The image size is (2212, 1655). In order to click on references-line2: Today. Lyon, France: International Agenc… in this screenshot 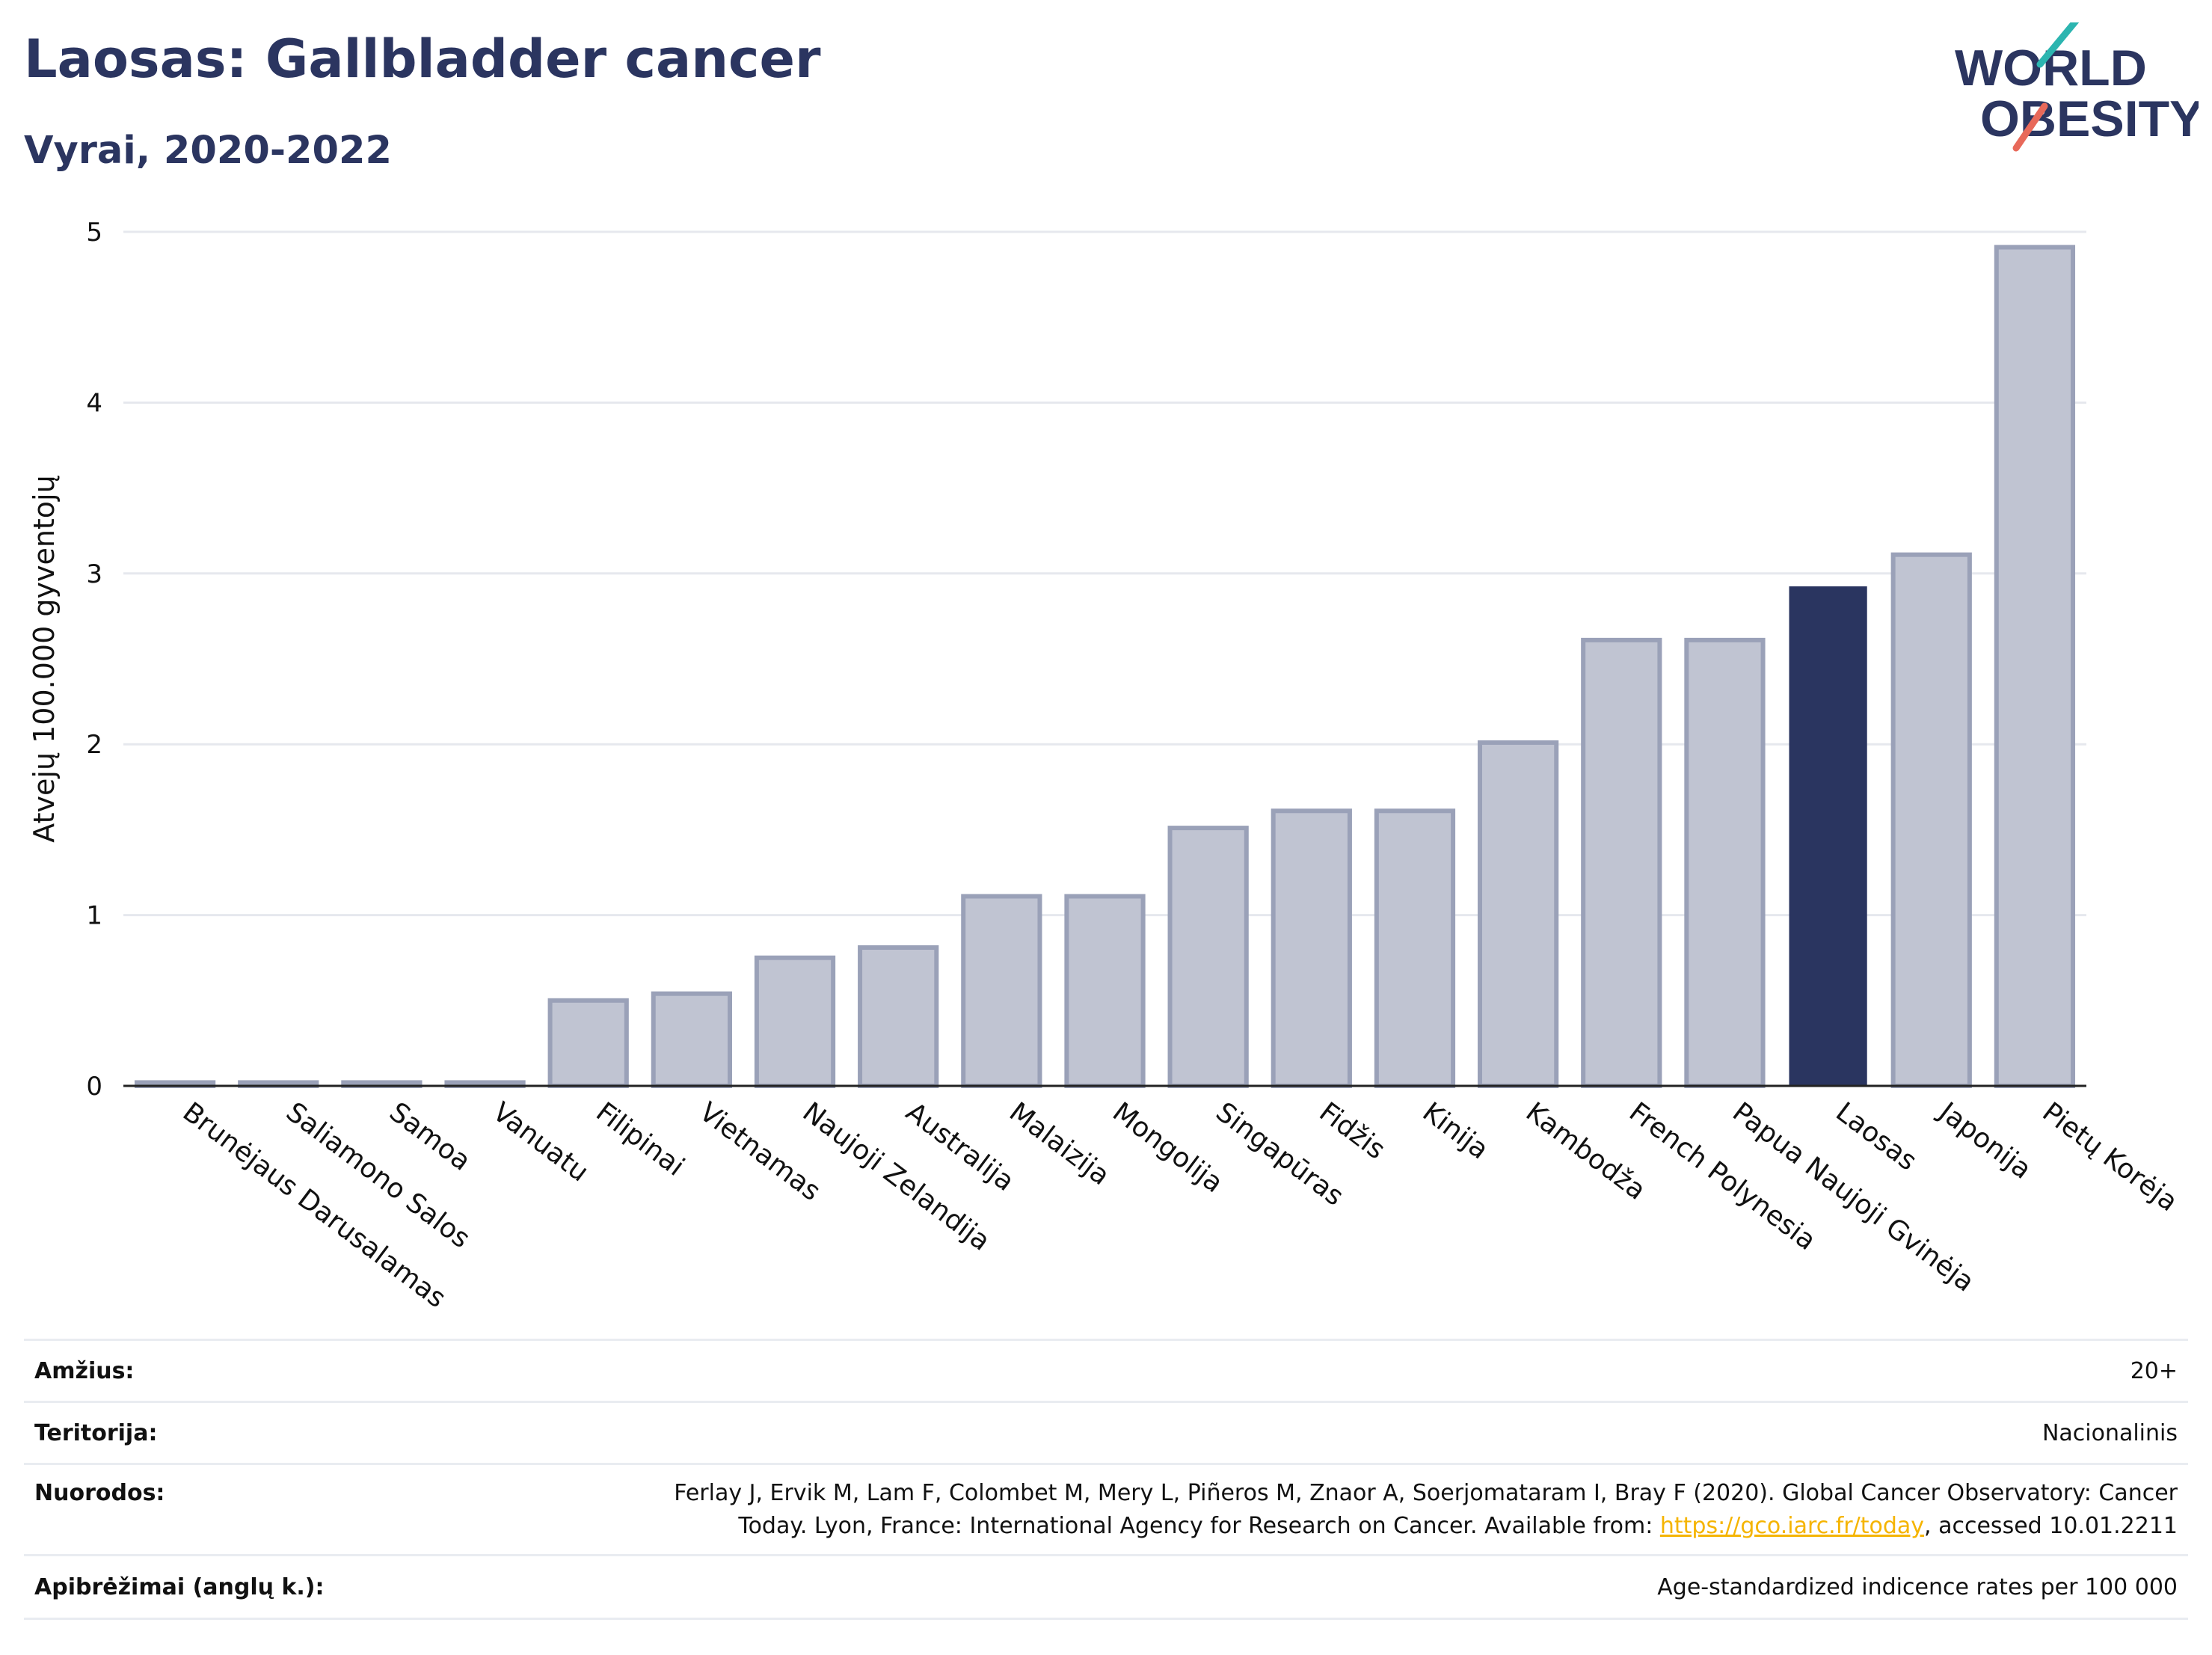, I will do `click(1426, 1526)`.